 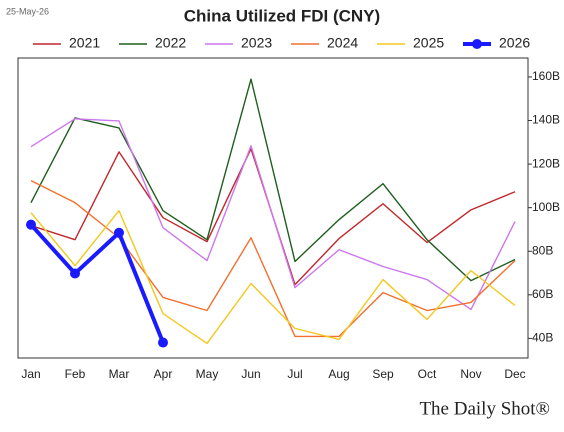 I want to click on date-label: 25-May-26, so click(x=27, y=11).